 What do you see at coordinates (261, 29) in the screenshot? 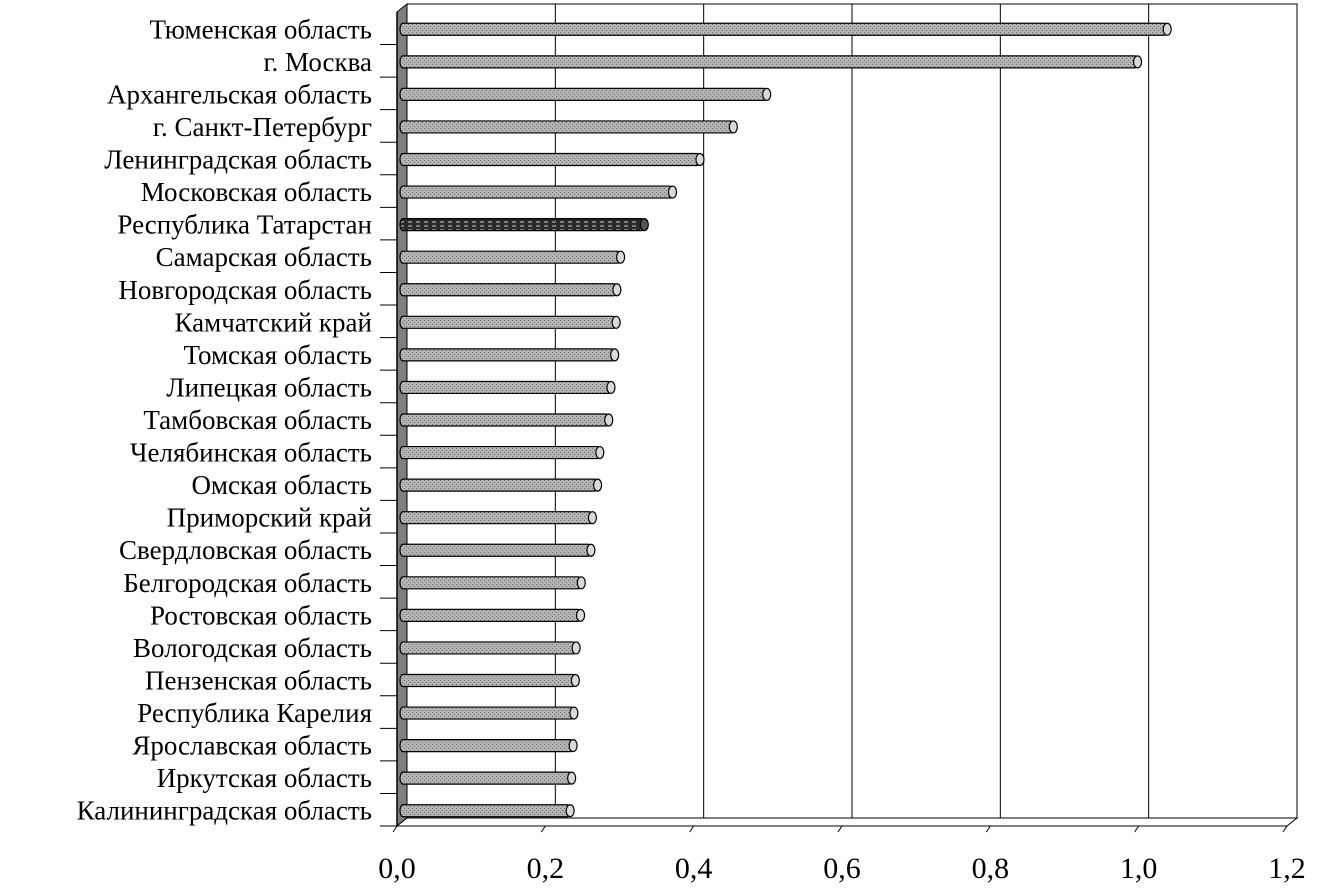
I see `category-label: Тюменская область` at bounding box center [261, 29].